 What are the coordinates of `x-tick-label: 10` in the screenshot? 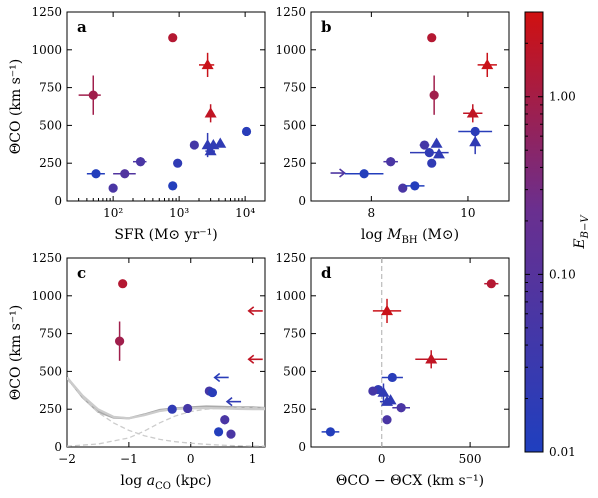 It's located at (467, 213).